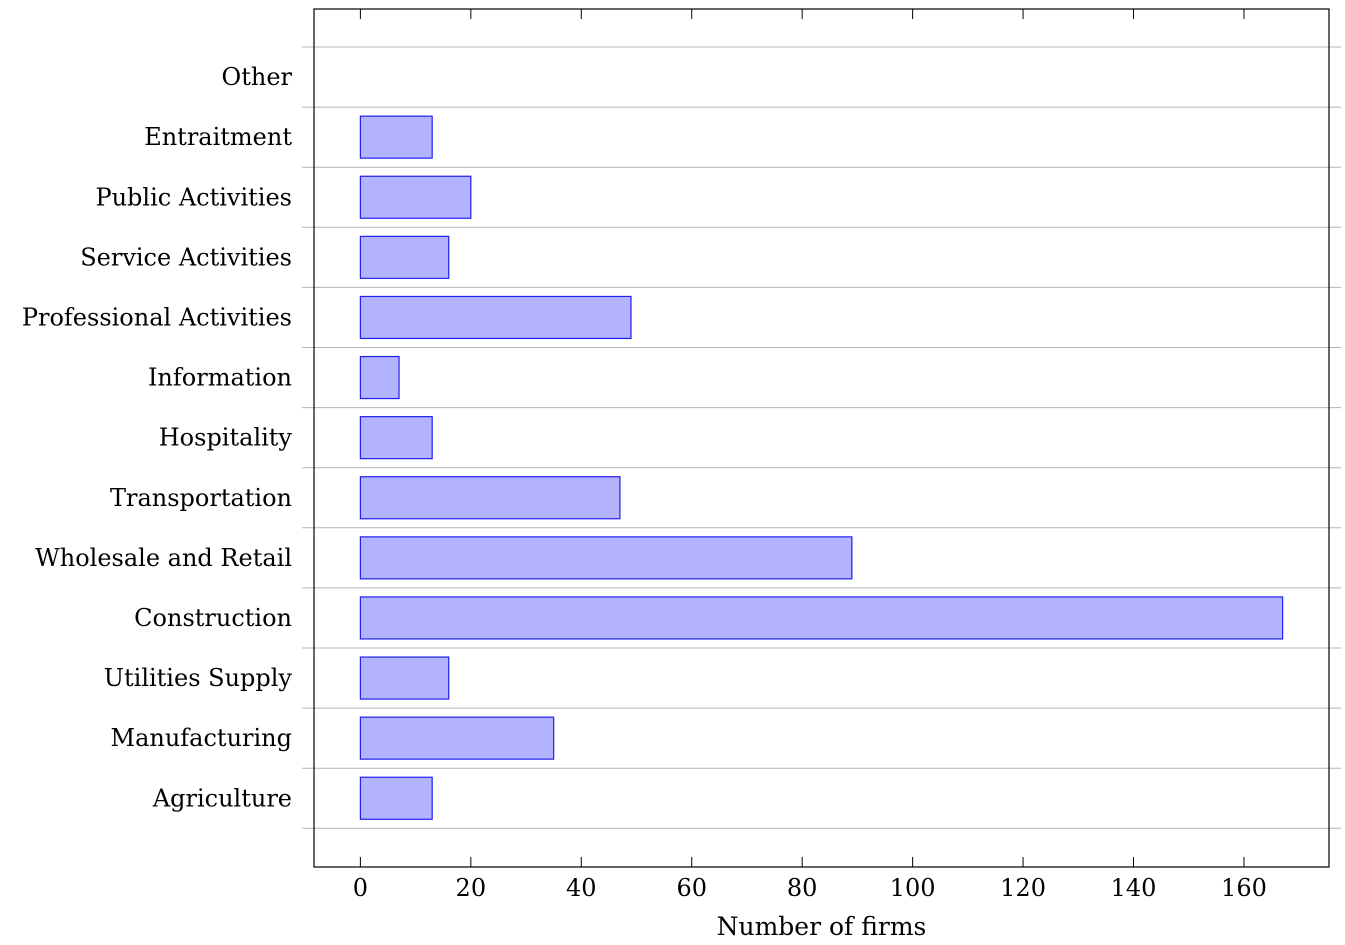 The width and height of the screenshot is (1345, 945). I want to click on x-tick-label: 60, so click(691, 888).